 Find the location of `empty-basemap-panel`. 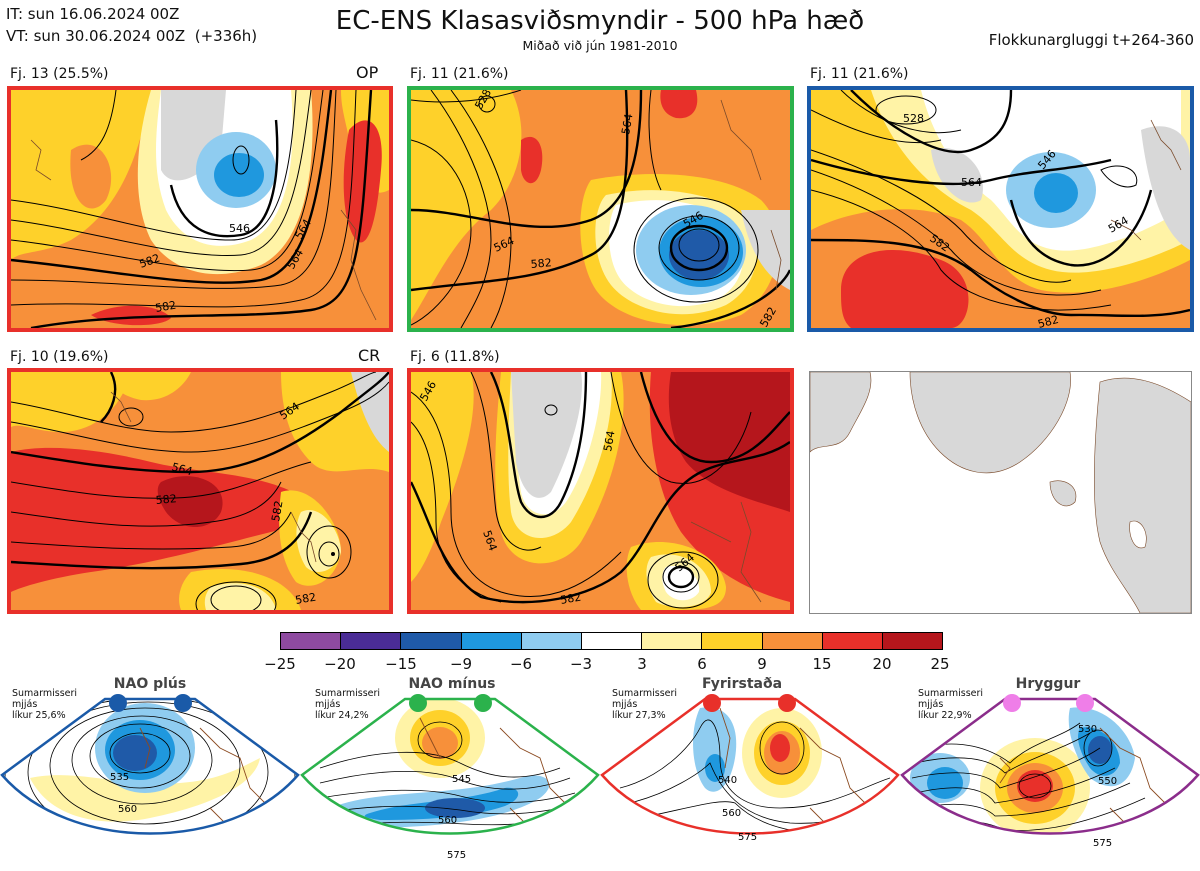

empty-basemap-panel is located at coordinates (1000, 492).